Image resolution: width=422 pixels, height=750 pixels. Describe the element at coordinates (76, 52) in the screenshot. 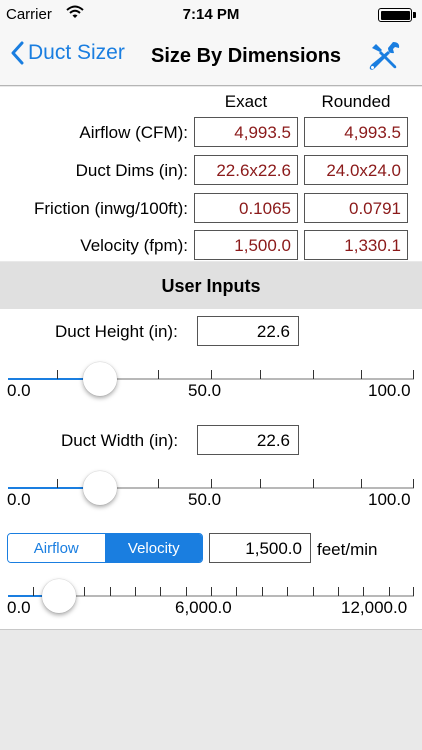

I see `back-button-label: Duct Sizer` at that location.